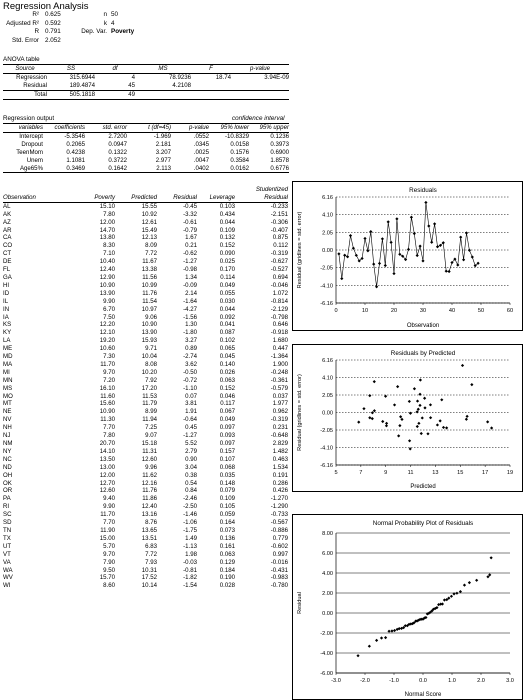 This screenshot has height=700, width=523. Describe the element at coordinates (145, 341) in the screenshot. I see `obs-row: LA 19.20 15.93 3.27 0.102 1.680` at that location.